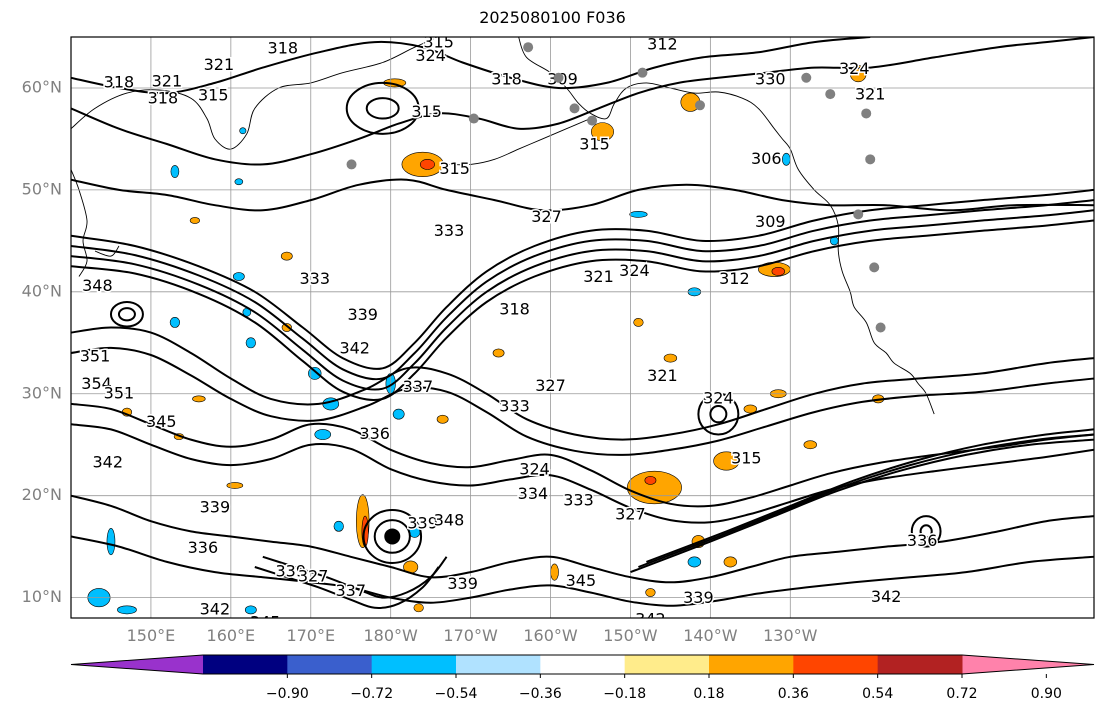 The image size is (1105, 712). What do you see at coordinates (790, 635) in the screenshot?
I see `lon-tick-label: 130°W` at bounding box center [790, 635].